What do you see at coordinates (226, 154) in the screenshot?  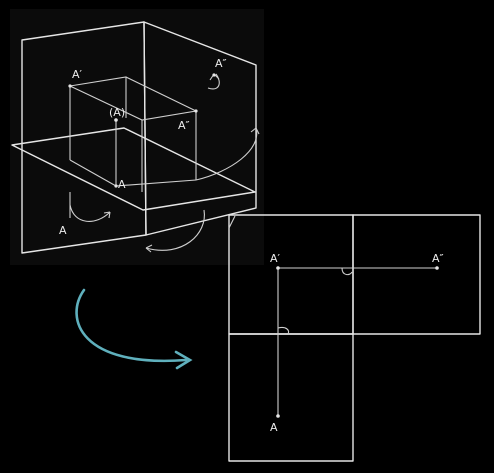 I see `rotation-arc-side` at bounding box center [226, 154].